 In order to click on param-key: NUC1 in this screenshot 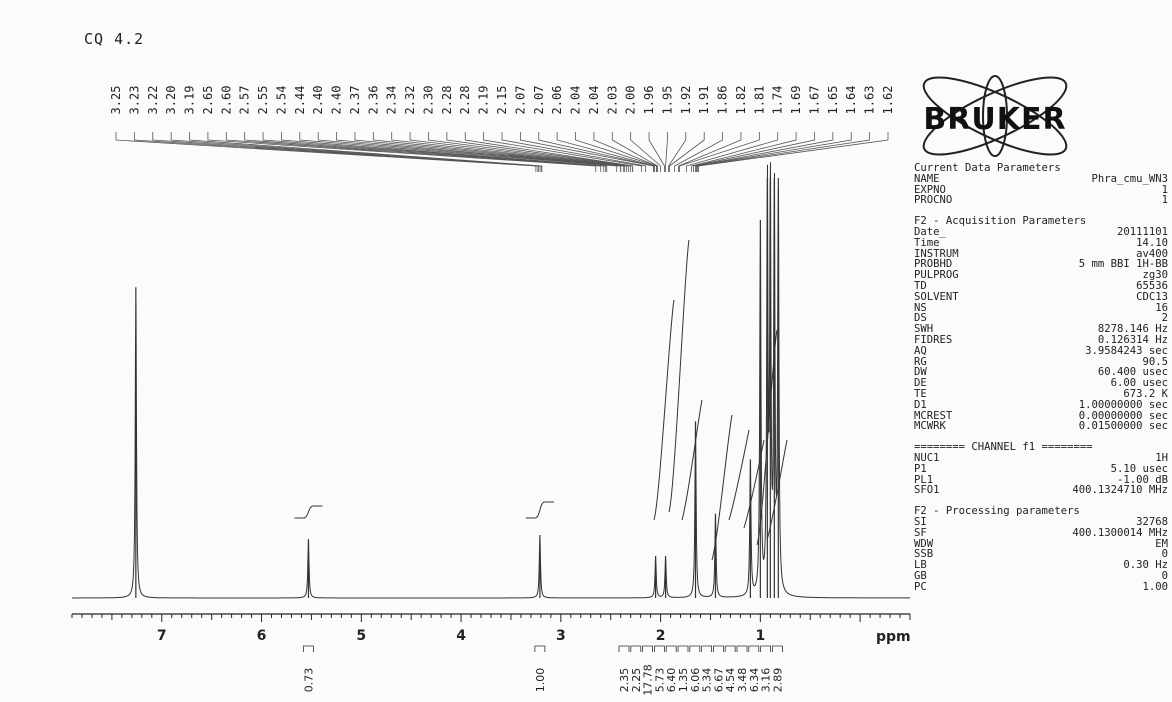, I will do `click(927, 457)`.